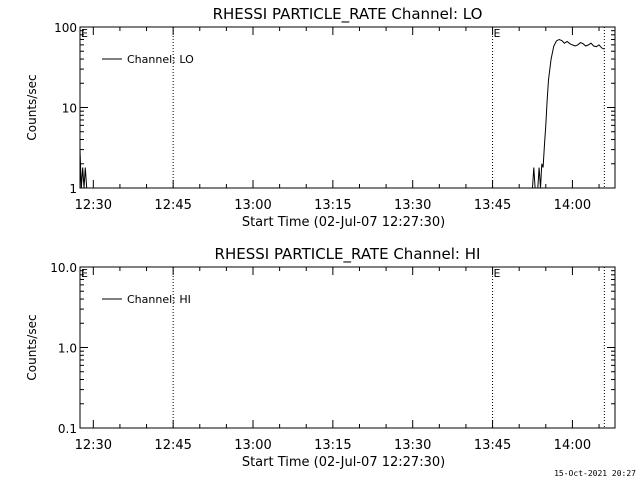  What do you see at coordinates (252, 445) in the screenshot?
I see `hi-x-tick-label: 13:00` at bounding box center [252, 445].